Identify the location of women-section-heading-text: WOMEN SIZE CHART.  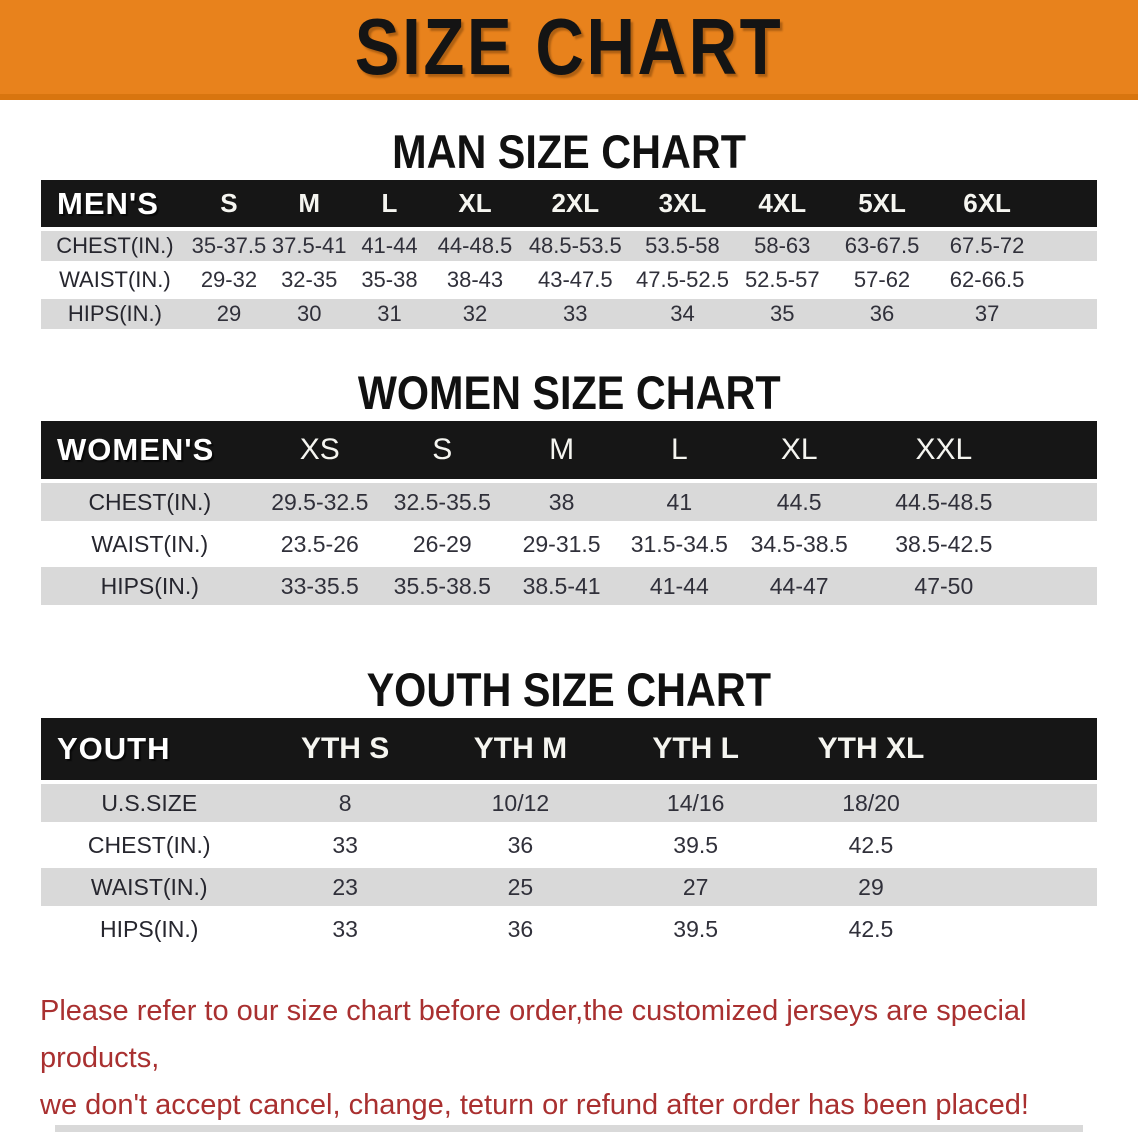
(569, 392).